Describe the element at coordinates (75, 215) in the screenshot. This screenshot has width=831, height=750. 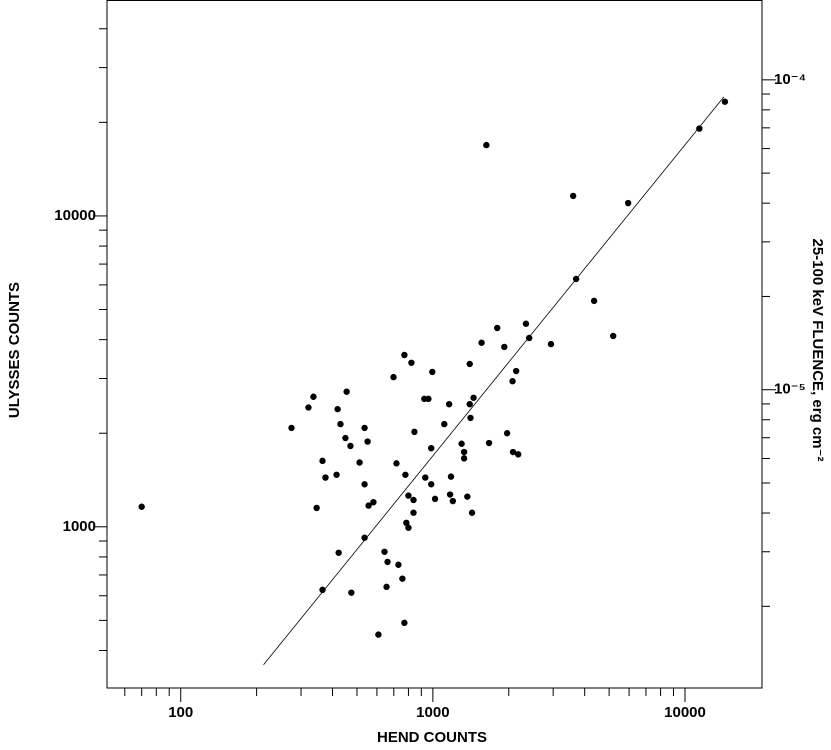
I see `y-tick-label: 10000` at that location.